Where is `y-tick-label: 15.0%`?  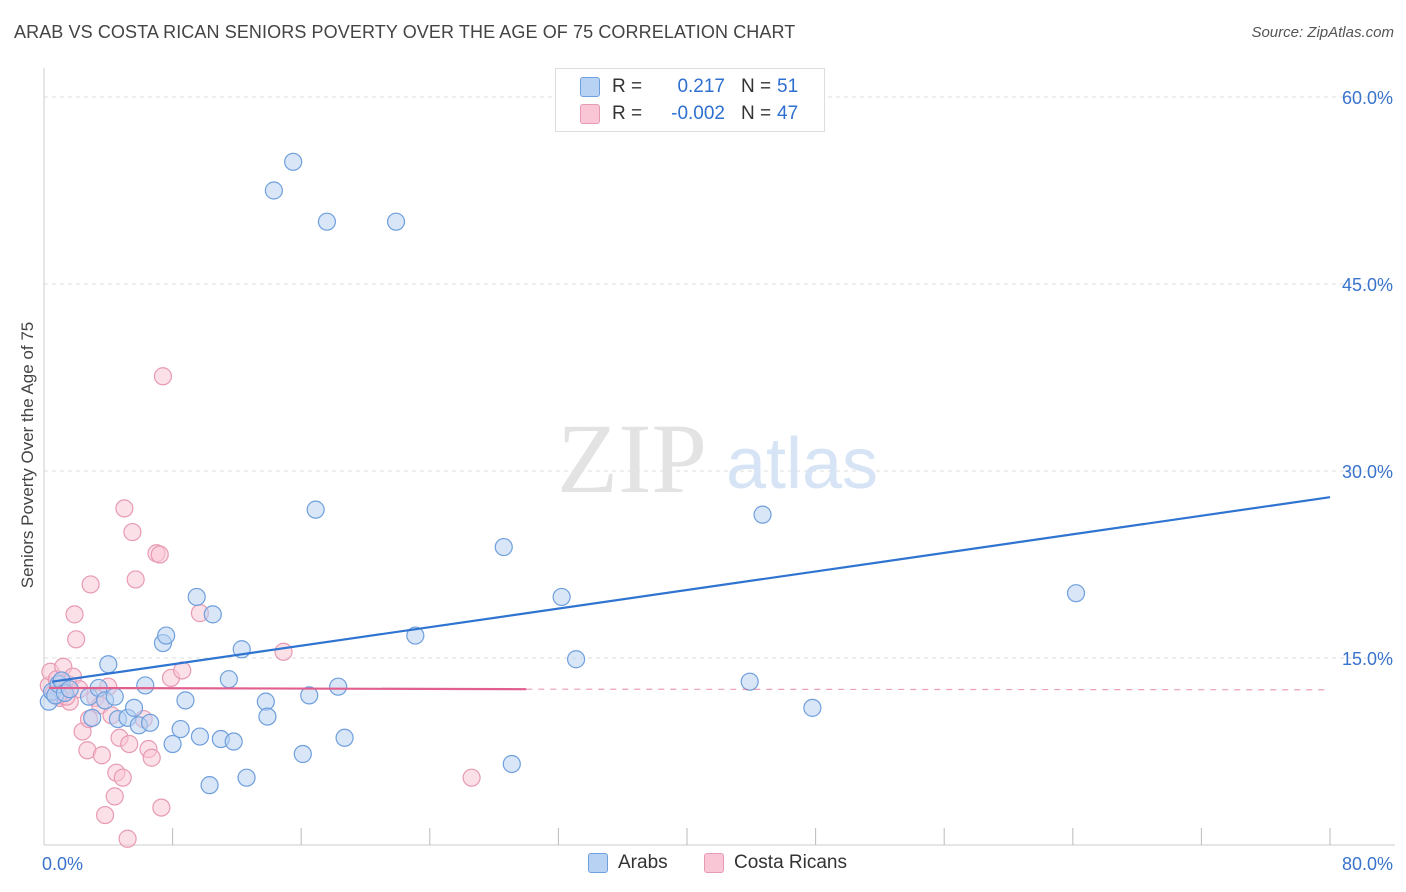 y-tick-label: 15.0% is located at coordinates (1367, 659).